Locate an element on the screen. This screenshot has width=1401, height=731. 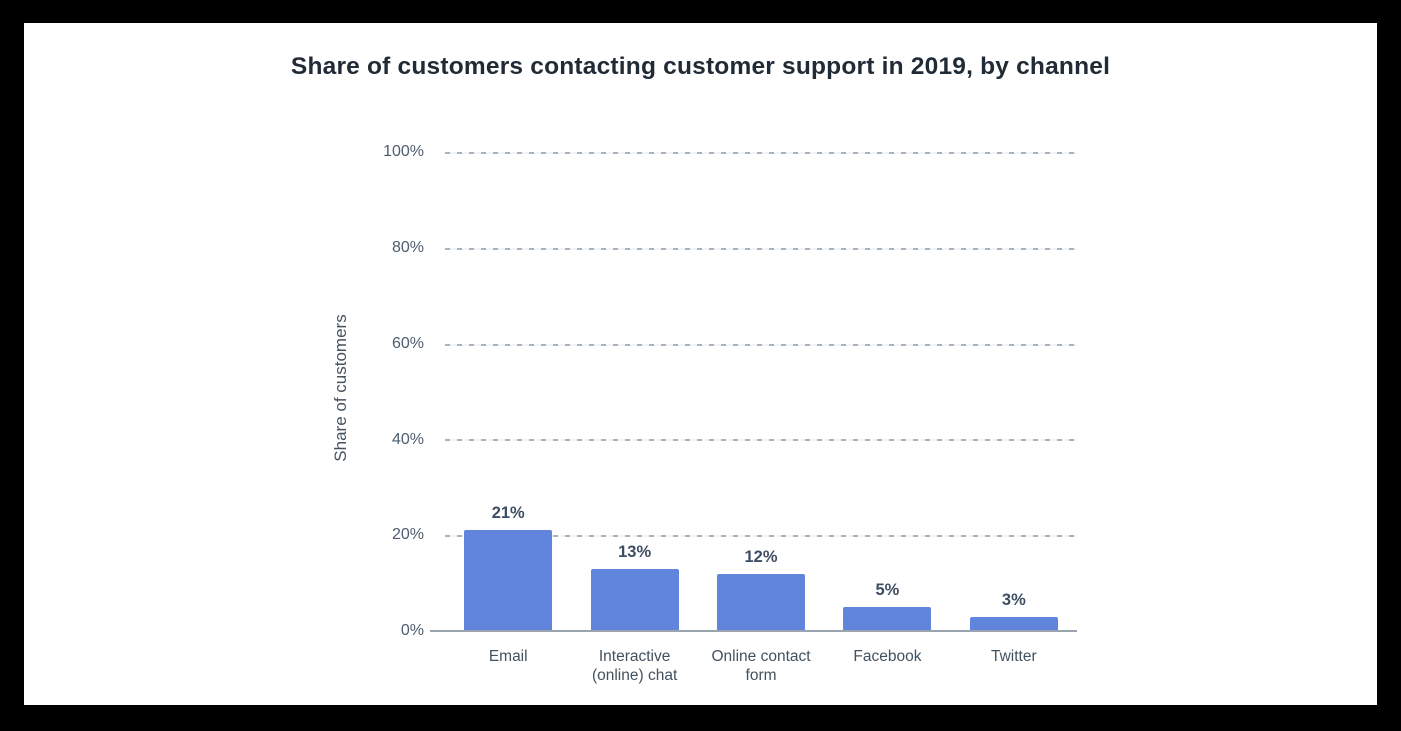
x-label-email: Email is located at coordinates (508, 656).